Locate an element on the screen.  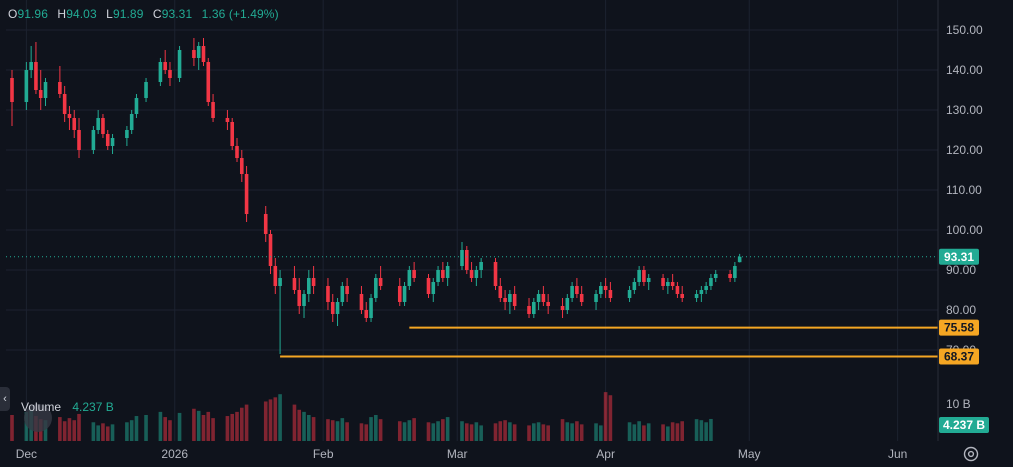
volume-badge-bg is located at coordinates (964, 425).